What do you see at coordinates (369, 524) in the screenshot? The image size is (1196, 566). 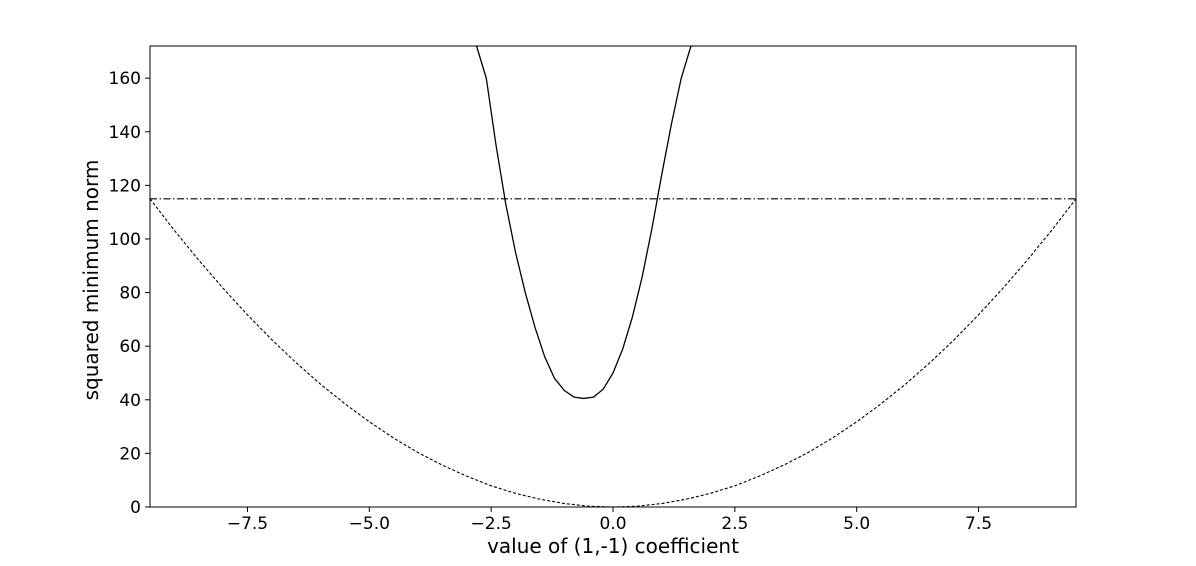 I see `x-tick-label: −5.0` at bounding box center [369, 524].